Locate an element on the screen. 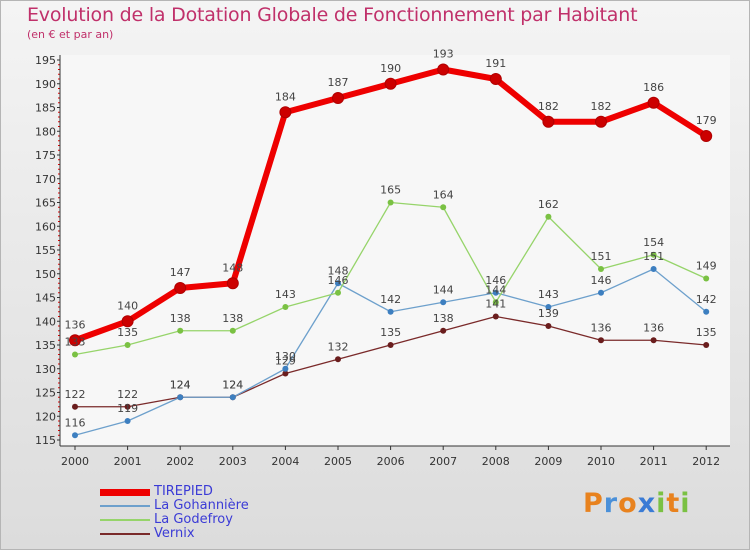  y-tick-label: 130 is located at coordinates (45, 369).